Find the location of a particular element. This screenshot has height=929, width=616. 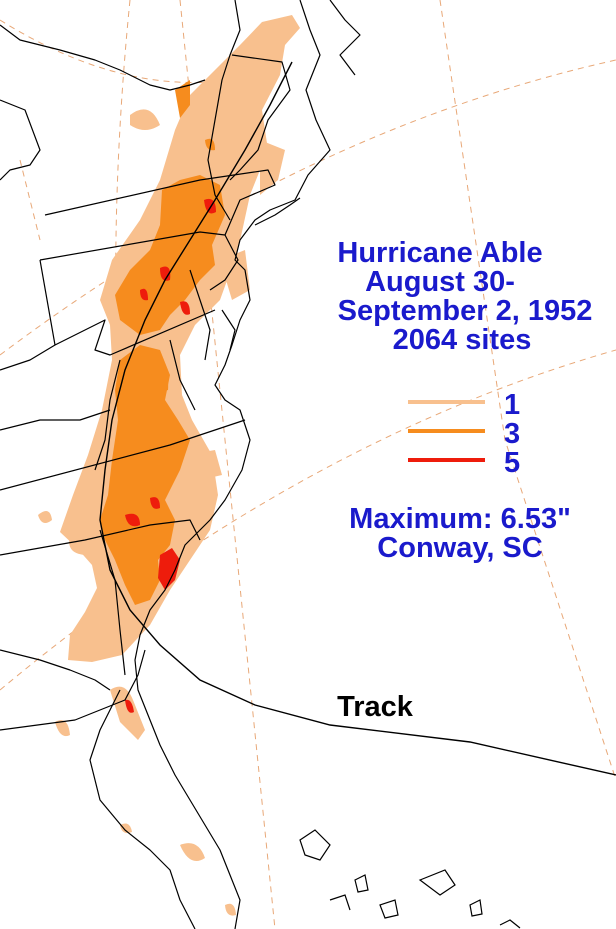

track-label: Track is located at coordinates (375, 707).